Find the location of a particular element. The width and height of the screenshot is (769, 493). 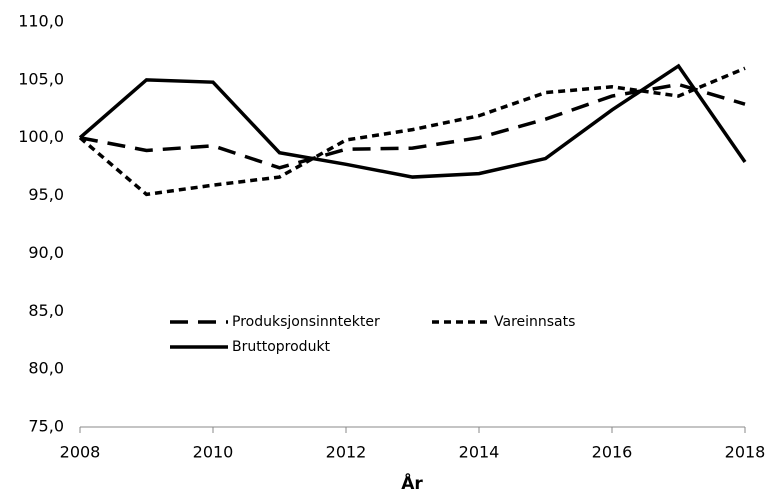

y-tick-label: 75,0 is located at coordinates (46, 426).